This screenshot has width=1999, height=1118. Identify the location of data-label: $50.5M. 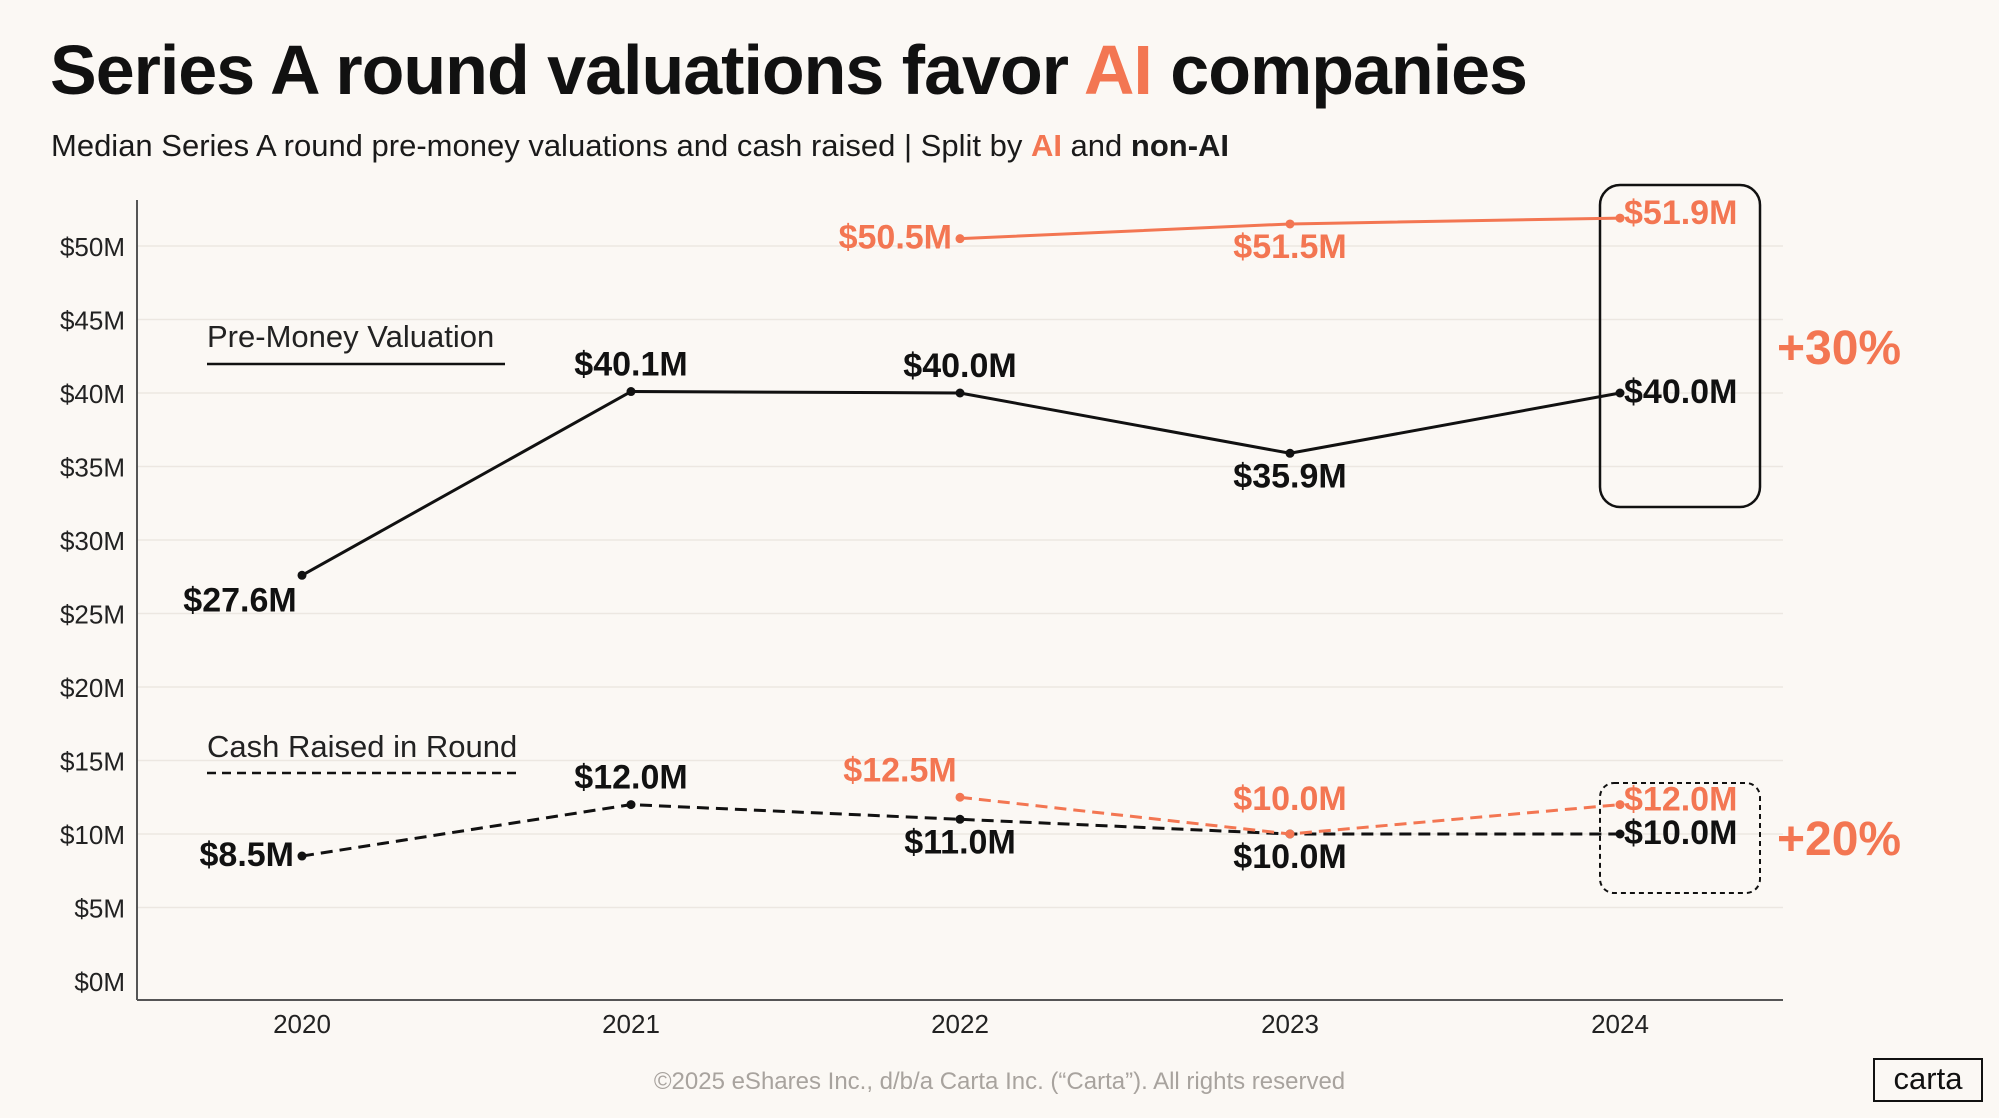
(895, 238).